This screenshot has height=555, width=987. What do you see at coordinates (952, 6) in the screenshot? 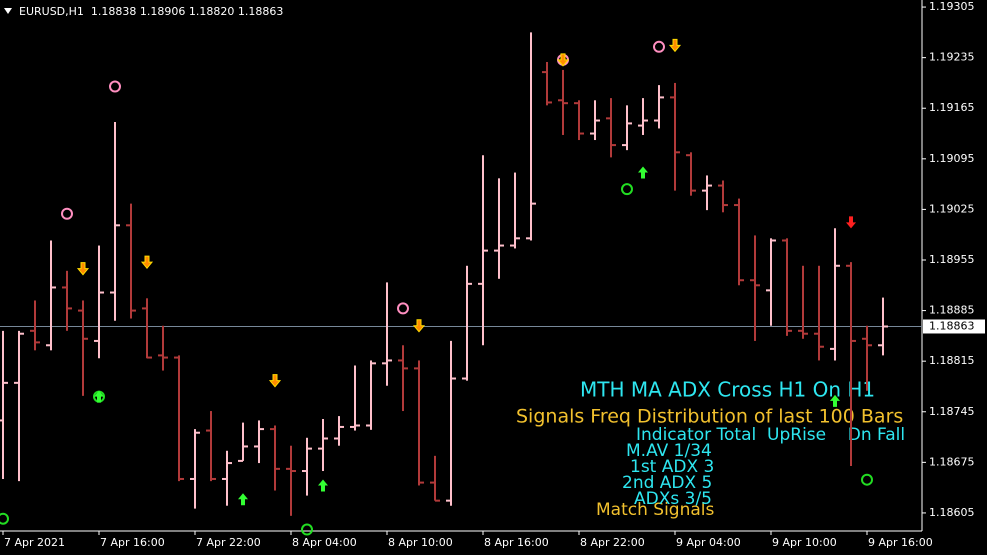
I see `y-tick-label: 1.19305` at bounding box center [952, 6].